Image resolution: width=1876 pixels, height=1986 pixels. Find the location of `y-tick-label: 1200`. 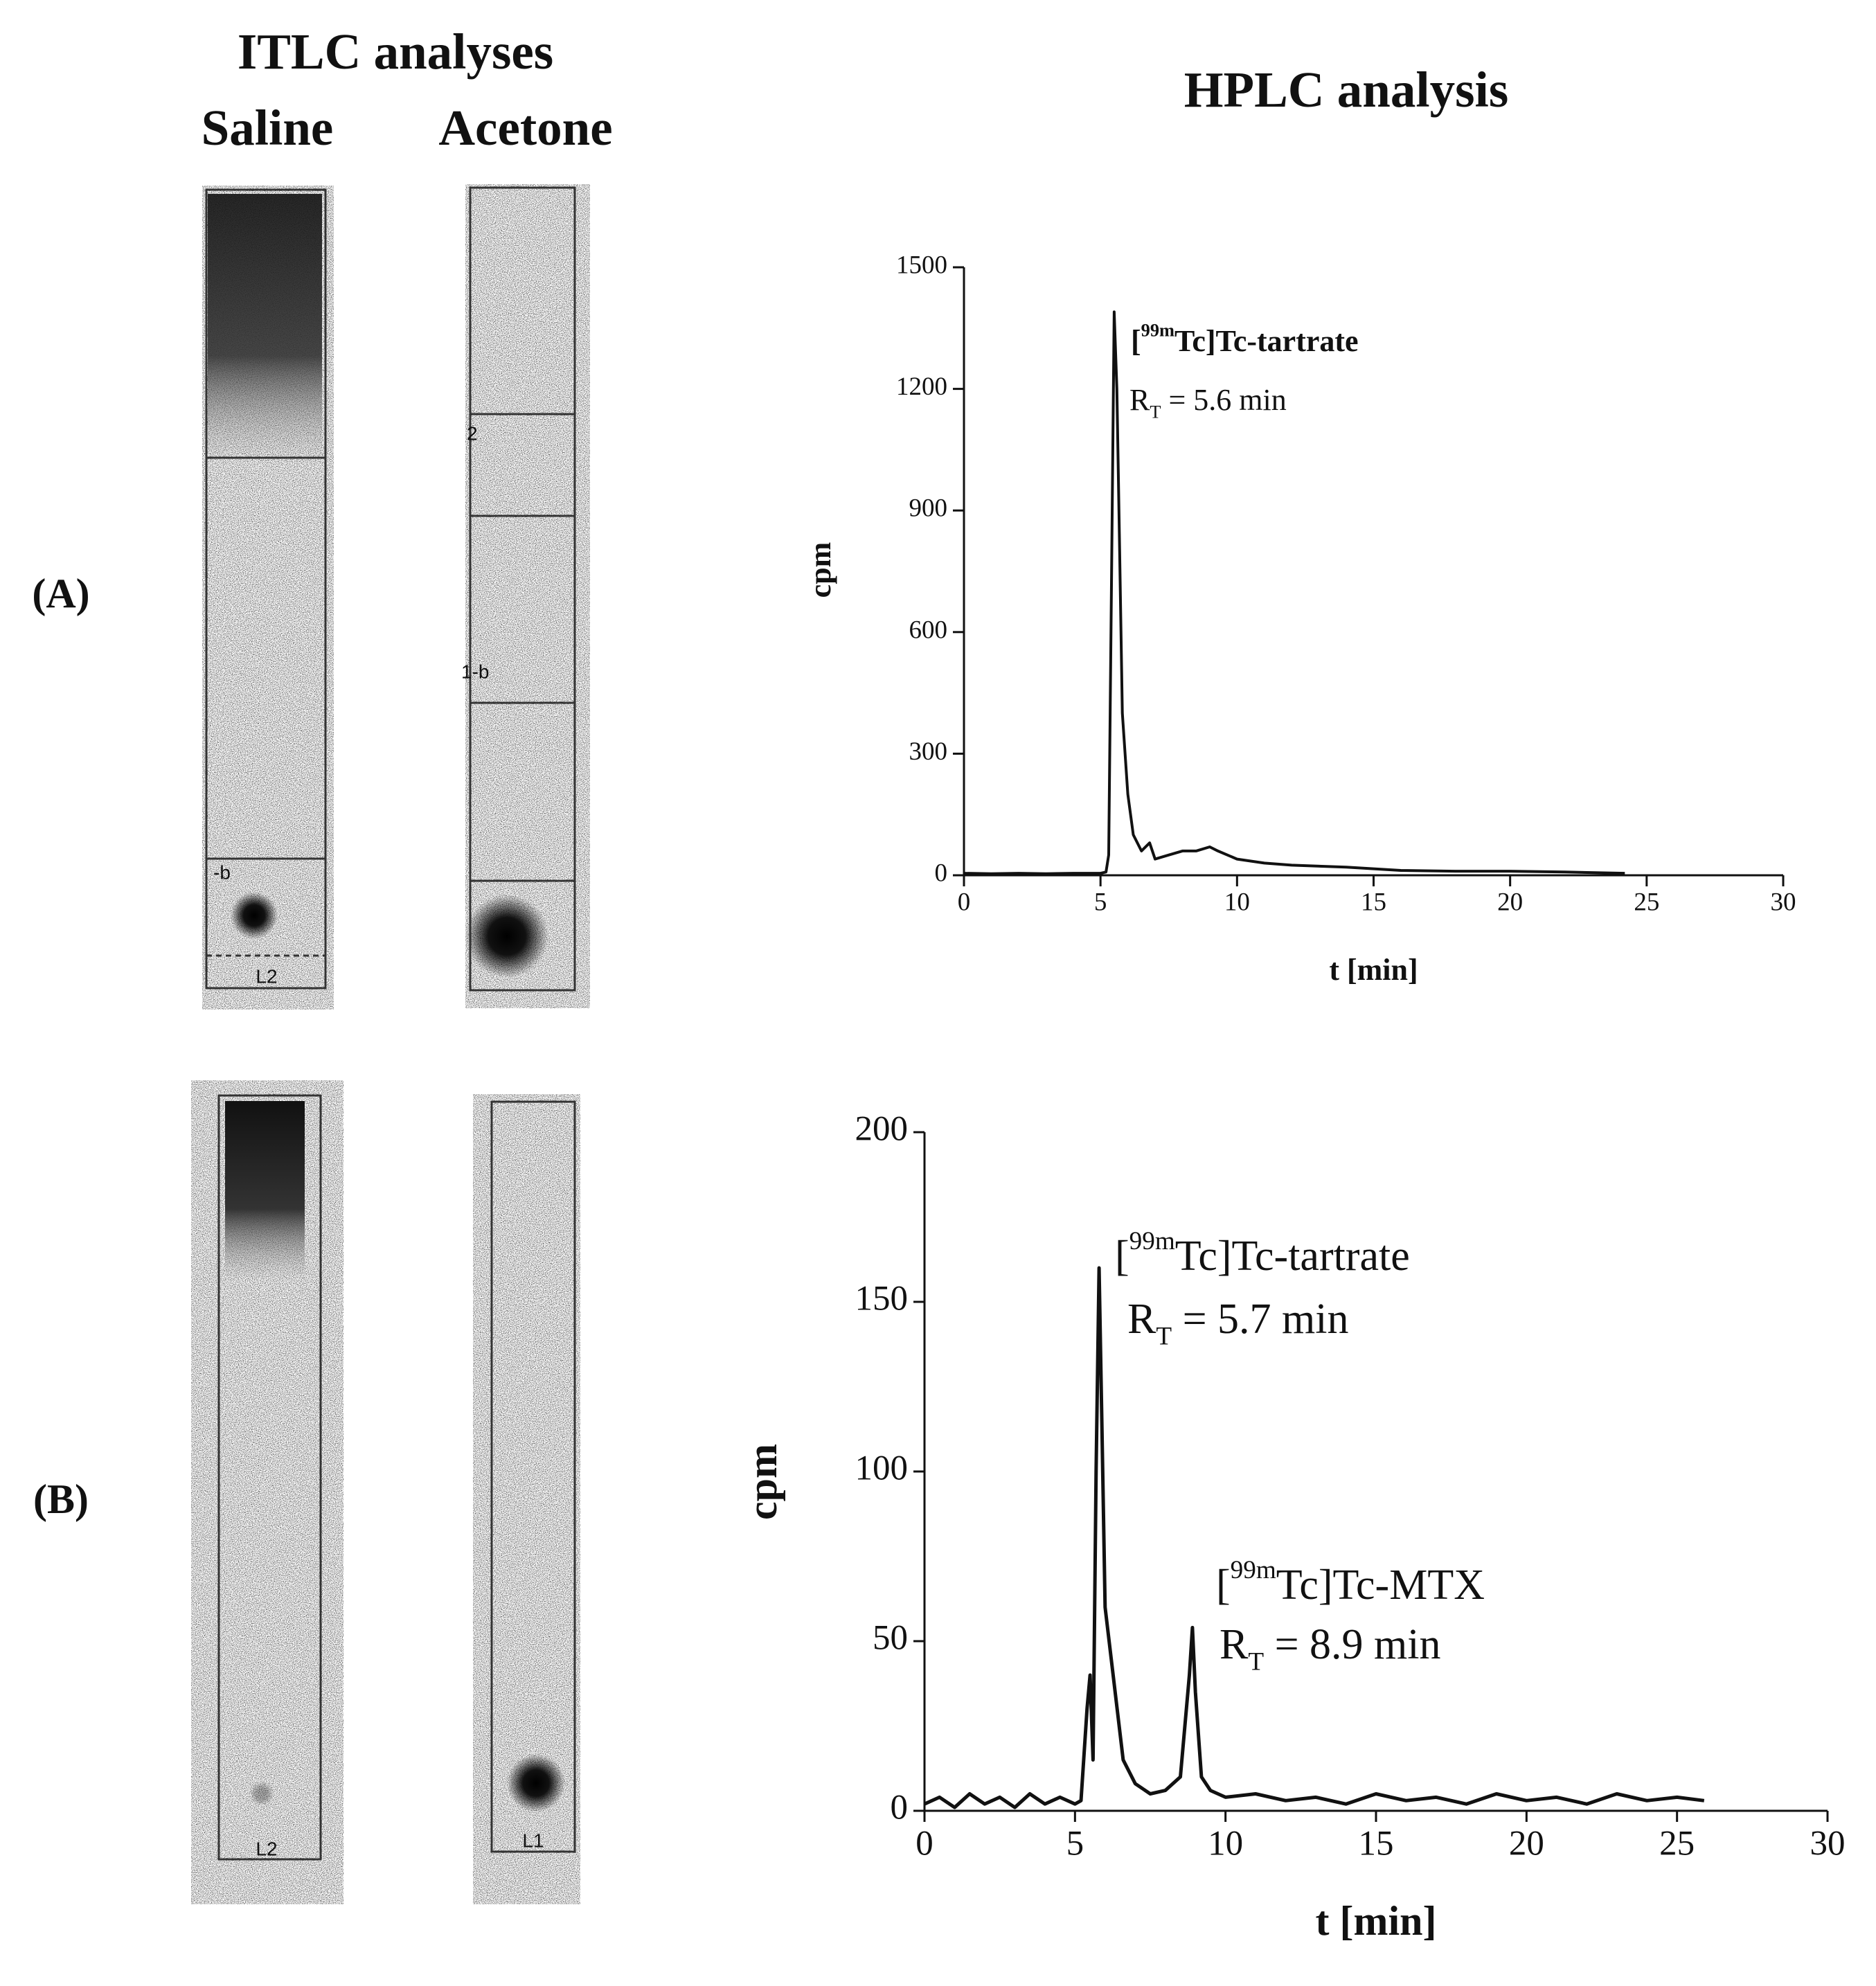

y-tick-label: 1200 is located at coordinates (921, 387).